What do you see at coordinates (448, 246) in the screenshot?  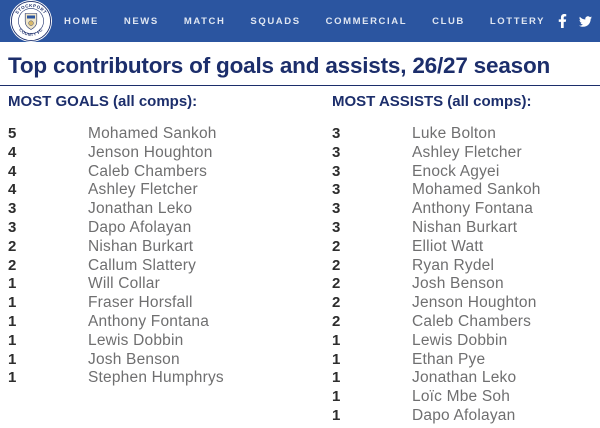 I see `row-player: Elliot Watt` at bounding box center [448, 246].